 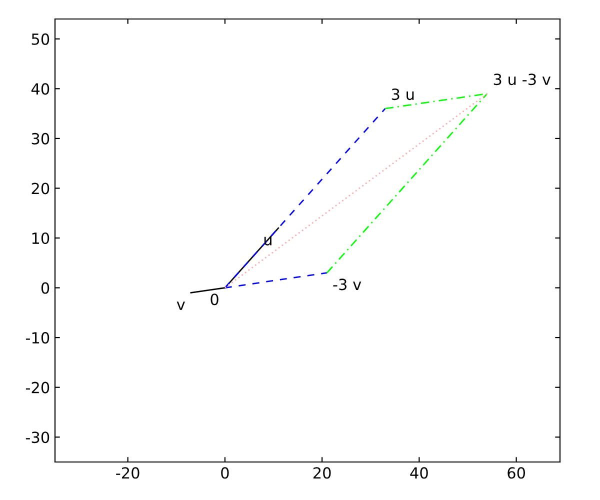 I want to click on y-tick-label: 20, so click(x=41, y=188).